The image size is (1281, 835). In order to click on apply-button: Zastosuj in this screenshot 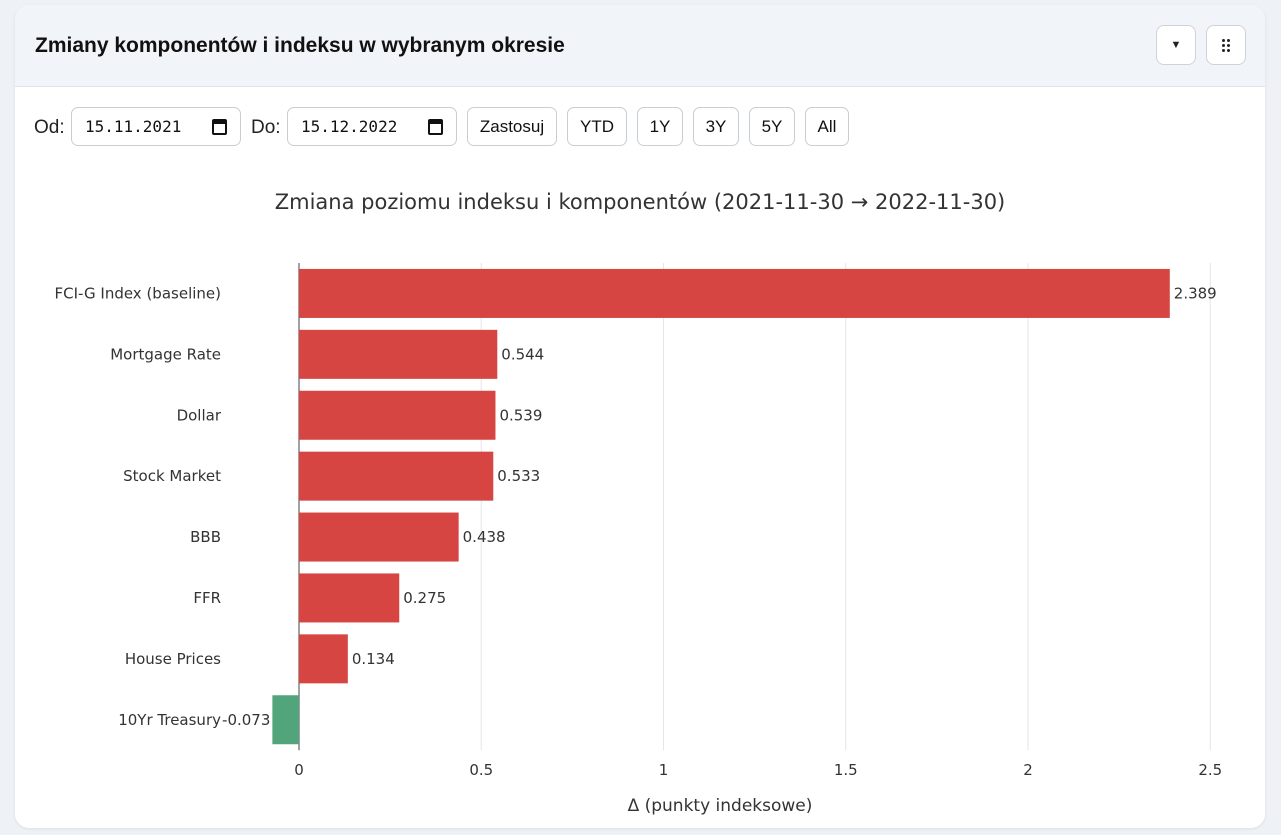, I will do `click(512, 126)`.